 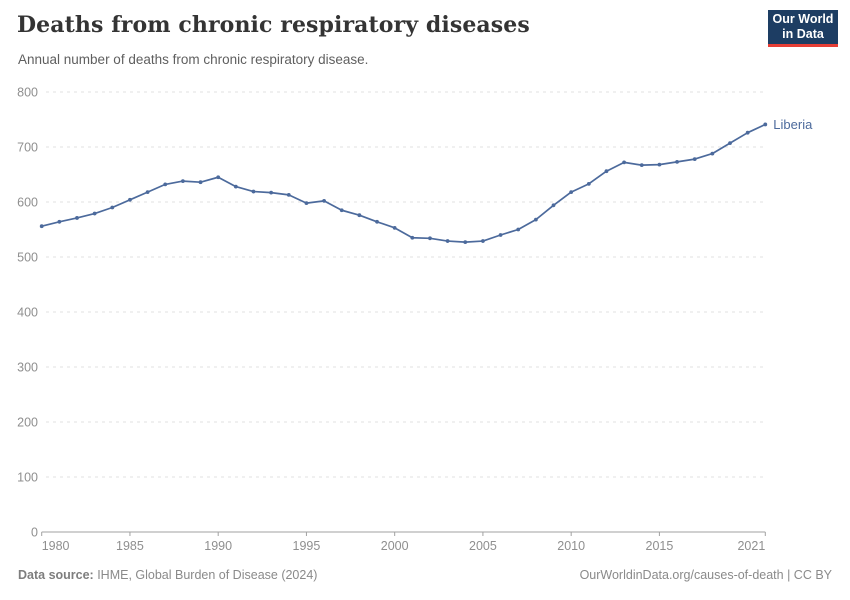 What do you see at coordinates (803, 19) in the screenshot?
I see `owid-logo-line1: Our World` at bounding box center [803, 19].